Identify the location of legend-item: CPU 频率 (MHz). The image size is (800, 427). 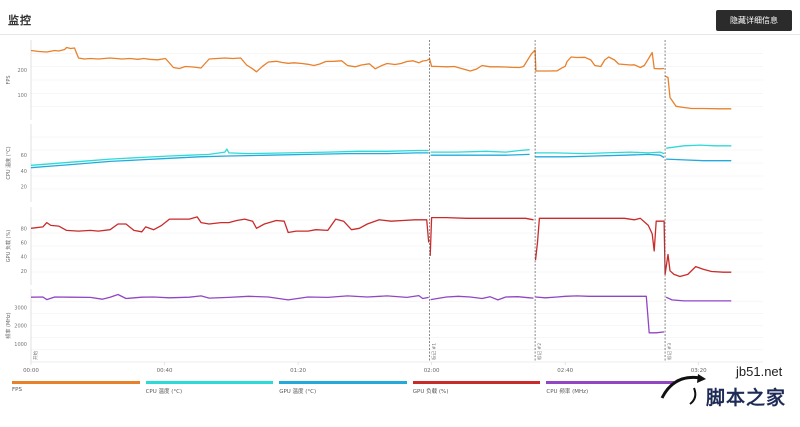
(611, 390).